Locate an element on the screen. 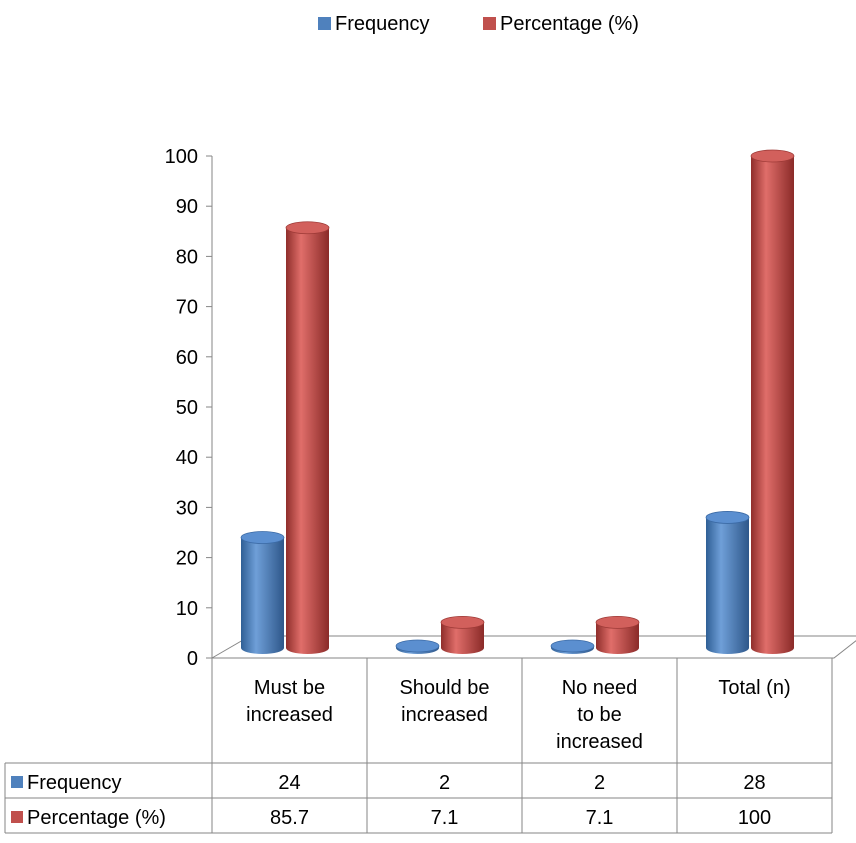 The height and width of the screenshot is (843, 856). y-tick-label-2: 20 is located at coordinates (187, 559).